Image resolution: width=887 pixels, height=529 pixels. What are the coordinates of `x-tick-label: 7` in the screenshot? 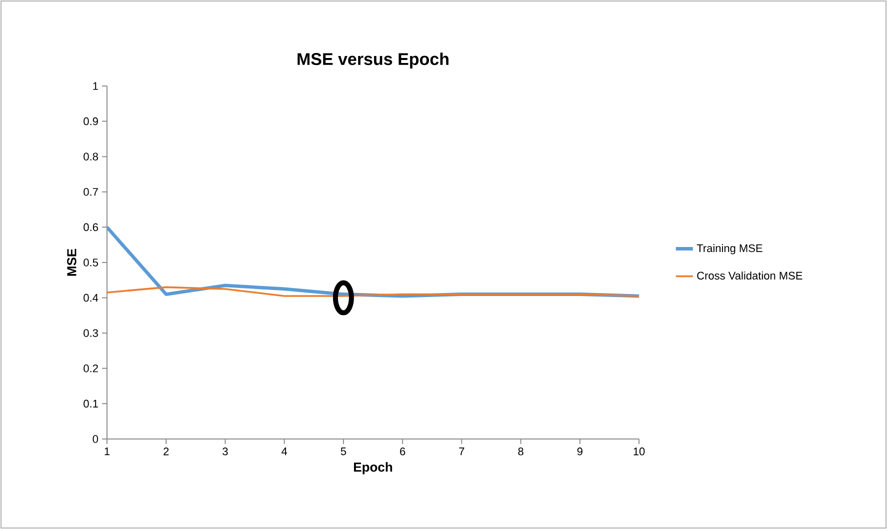 It's located at (461, 452).